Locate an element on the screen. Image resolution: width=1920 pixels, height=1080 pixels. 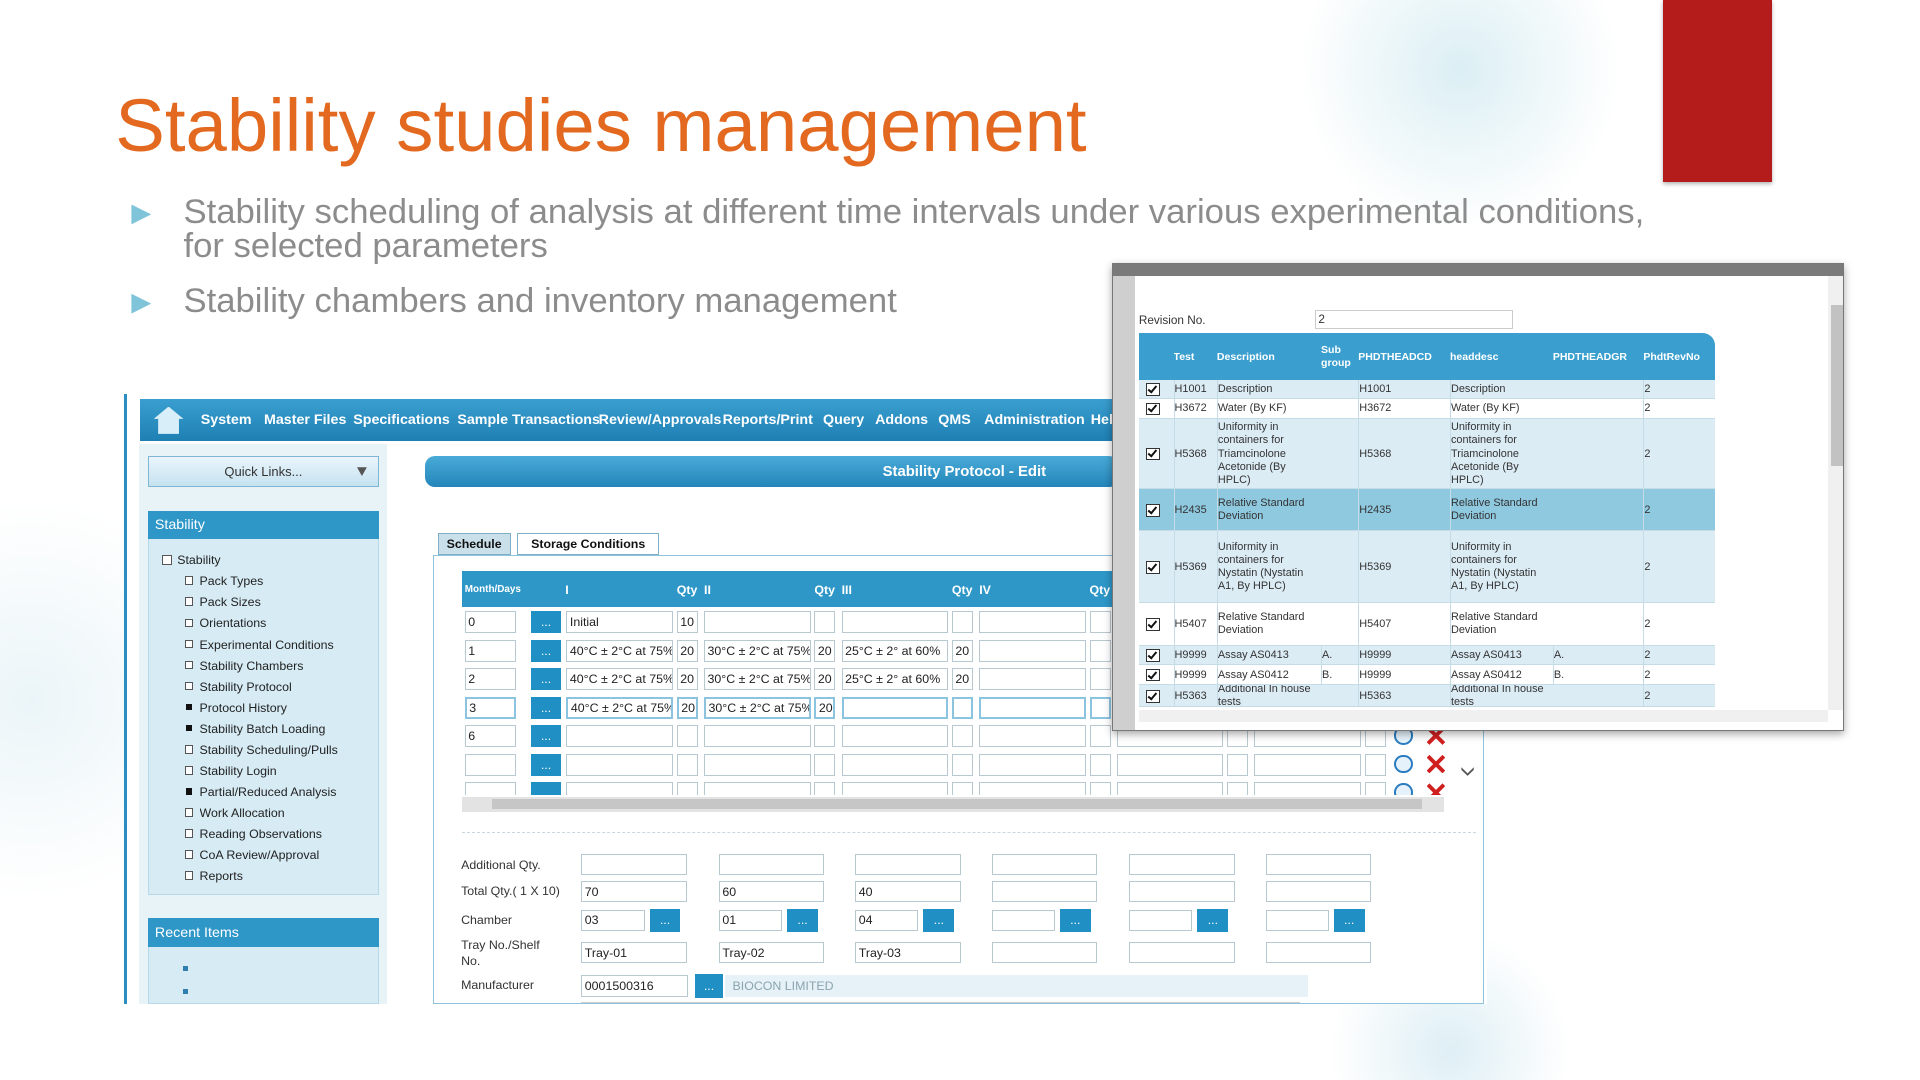
tree-item: Pack Sizes is located at coordinates (230, 602).